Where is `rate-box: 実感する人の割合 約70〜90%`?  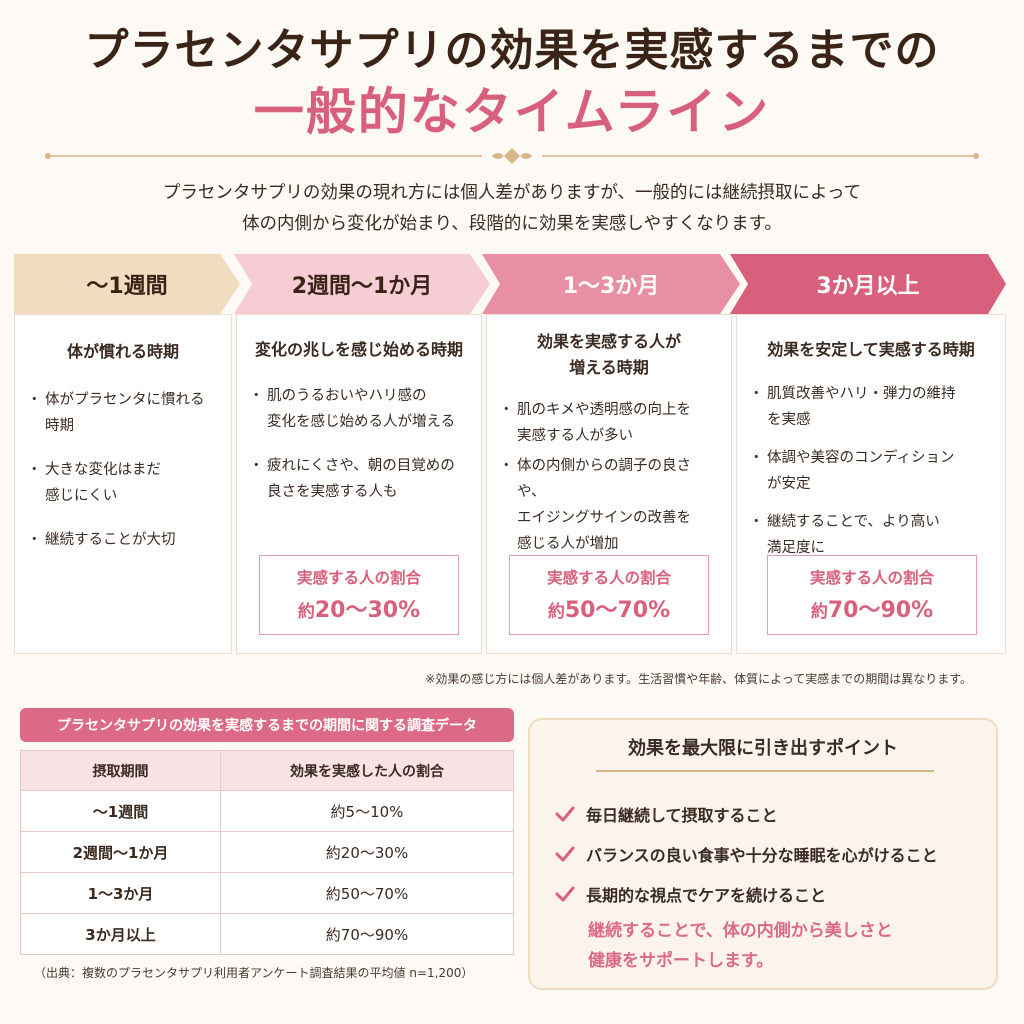
rate-box: 実感する人の割合 約70〜90% is located at coordinates (872, 595).